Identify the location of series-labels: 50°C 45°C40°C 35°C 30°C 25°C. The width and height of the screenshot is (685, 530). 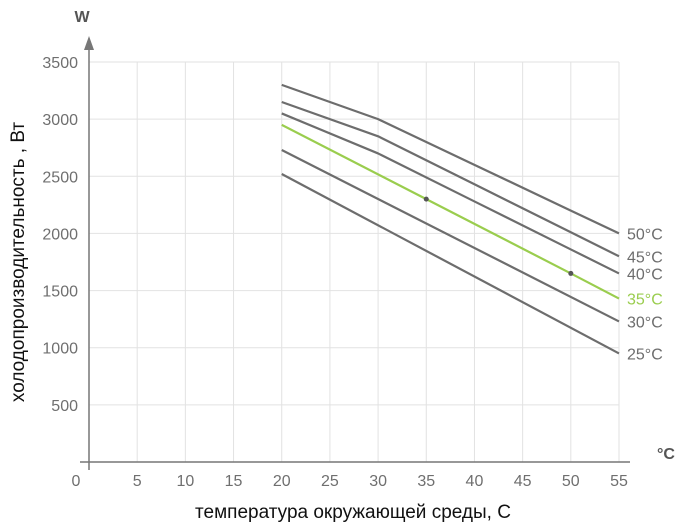
(645, 294).